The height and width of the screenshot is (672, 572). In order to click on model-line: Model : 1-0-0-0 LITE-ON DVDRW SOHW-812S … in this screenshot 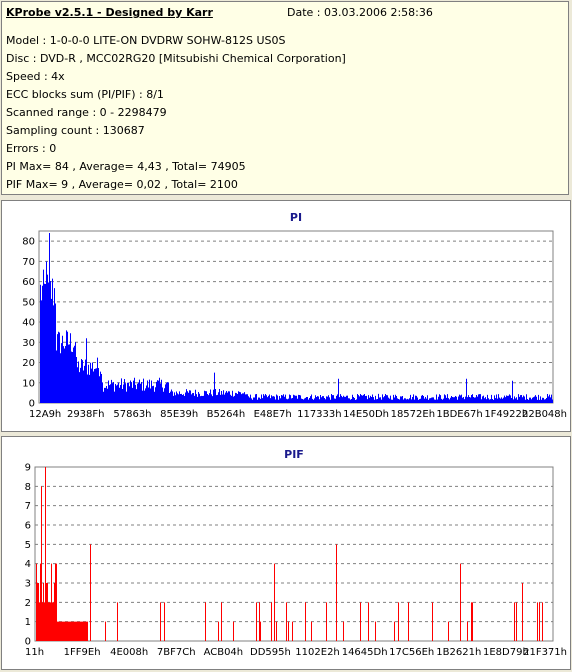, I will do `click(146, 40)`.